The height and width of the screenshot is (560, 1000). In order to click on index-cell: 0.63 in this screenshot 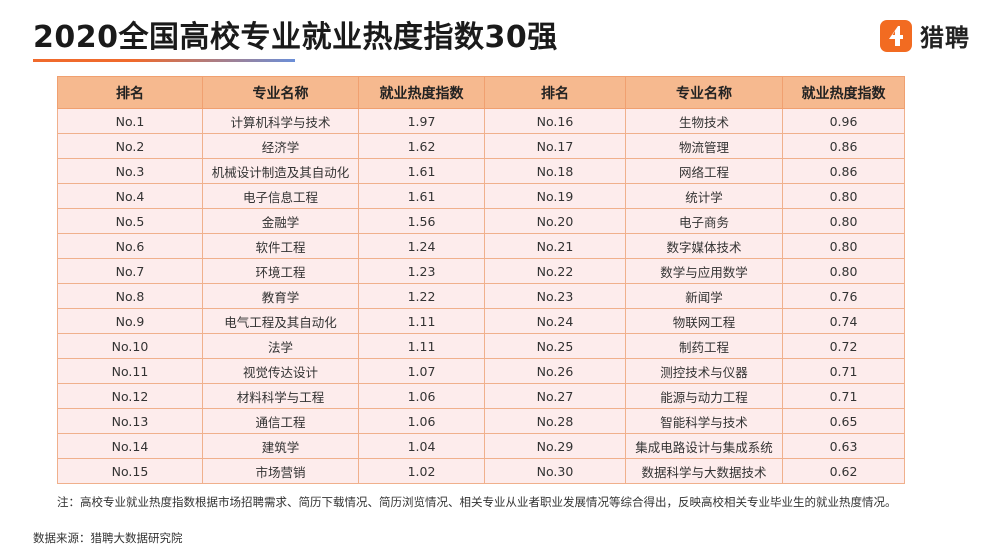, I will do `click(843, 446)`.